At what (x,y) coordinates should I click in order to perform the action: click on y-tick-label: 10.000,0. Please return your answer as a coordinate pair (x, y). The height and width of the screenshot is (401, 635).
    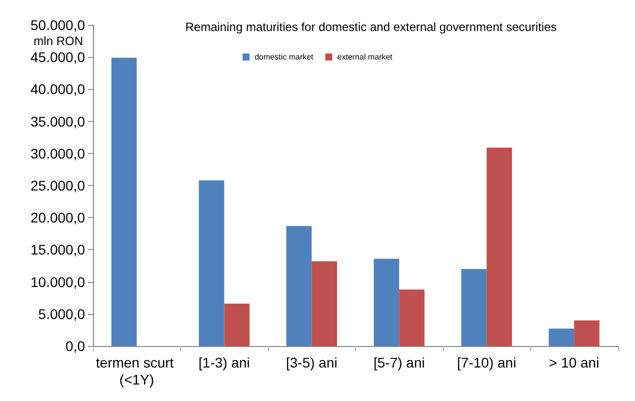
    Looking at the image, I should click on (58, 282).